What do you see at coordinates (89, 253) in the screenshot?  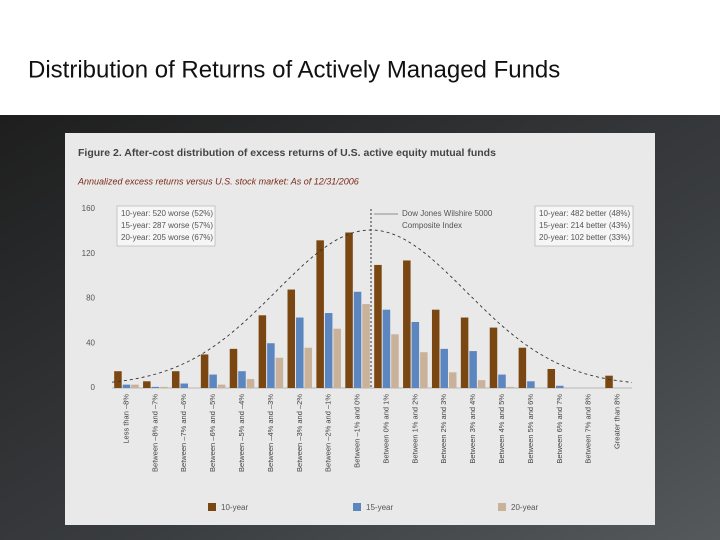 I see `y-tick-label: 120` at bounding box center [89, 253].